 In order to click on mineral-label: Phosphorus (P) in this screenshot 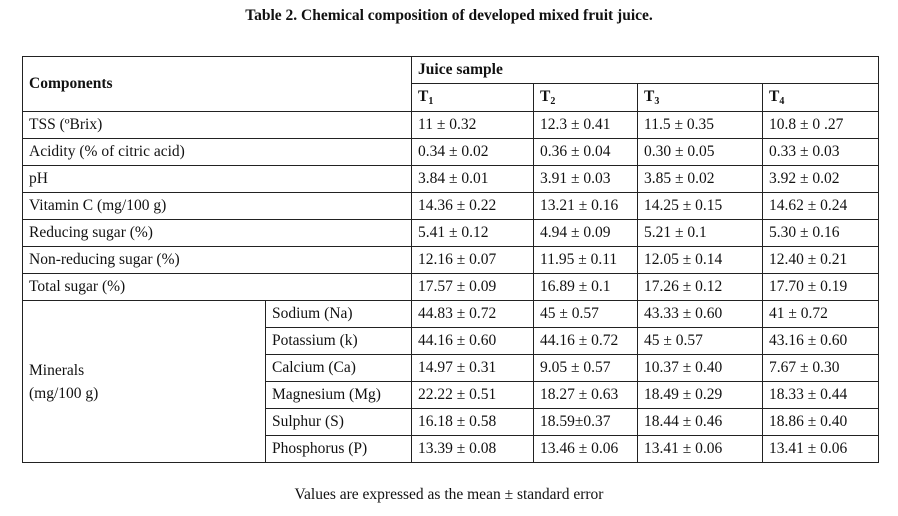, I will do `click(338, 449)`.